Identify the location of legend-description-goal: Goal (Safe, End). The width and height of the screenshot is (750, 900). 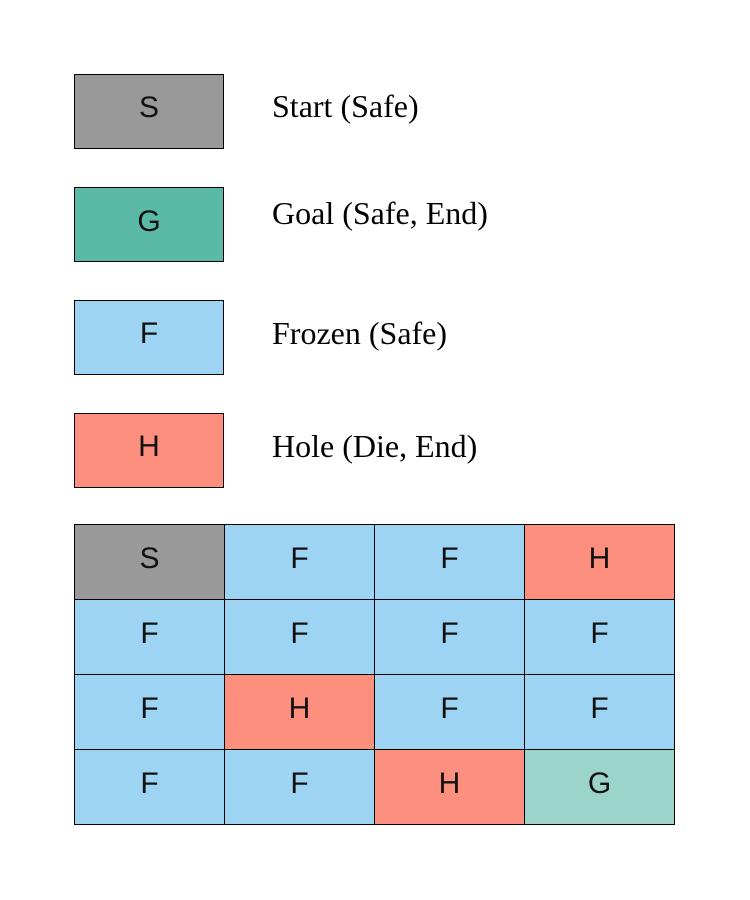
(380, 213).